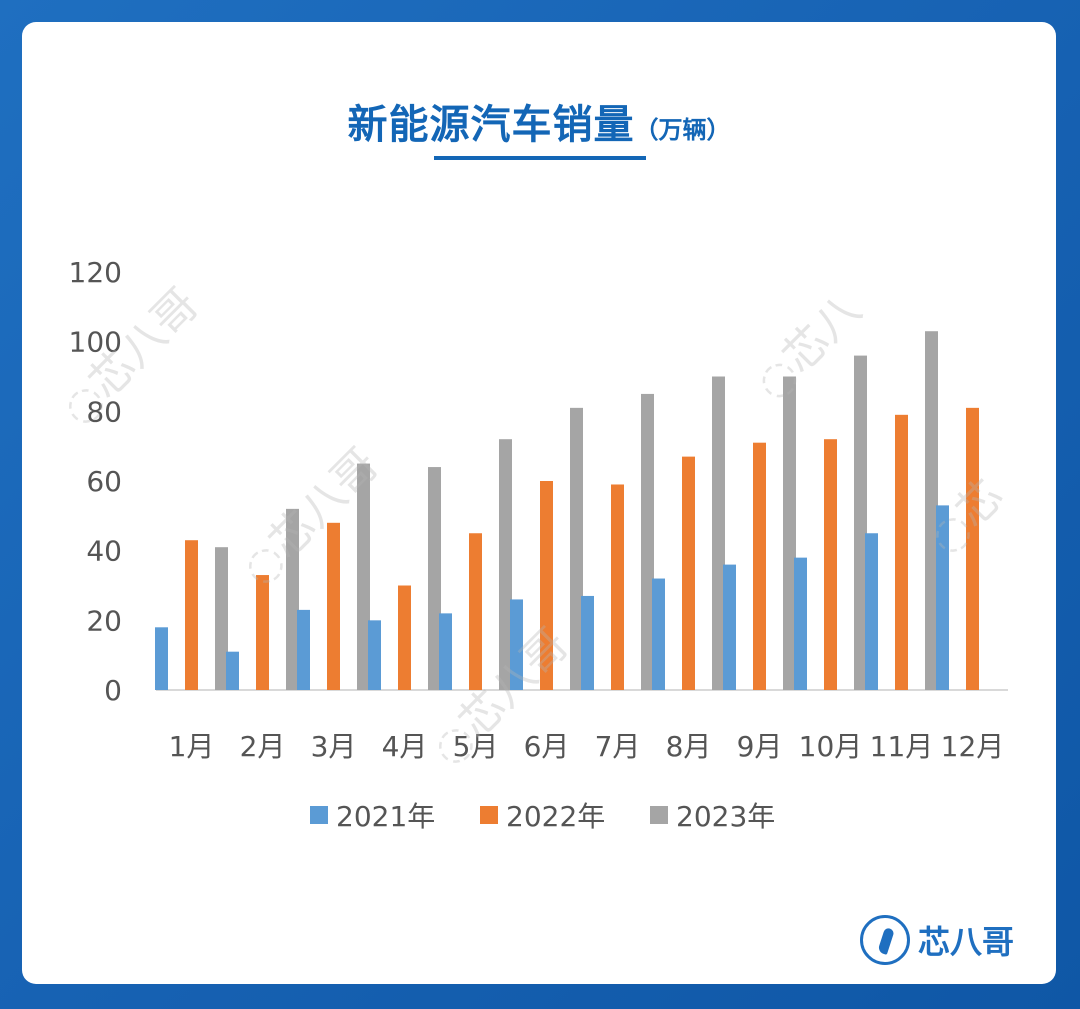 The image size is (1080, 1009). What do you see at coordinates (303, 649) in the screenshot?
I see `bar-2021年-3月` at bounding box center [303, 649].